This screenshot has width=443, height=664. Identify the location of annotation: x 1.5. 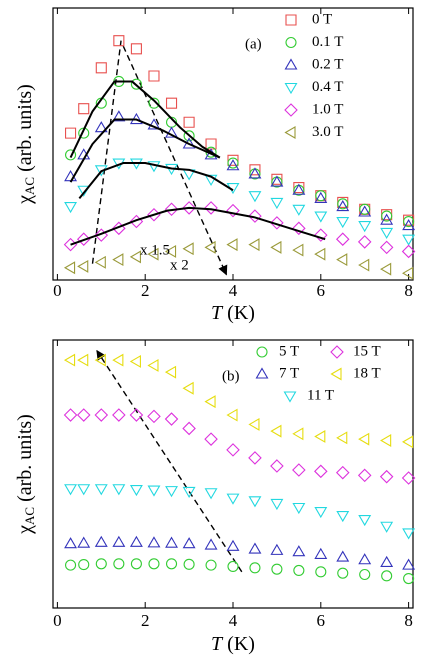
(155, 250).